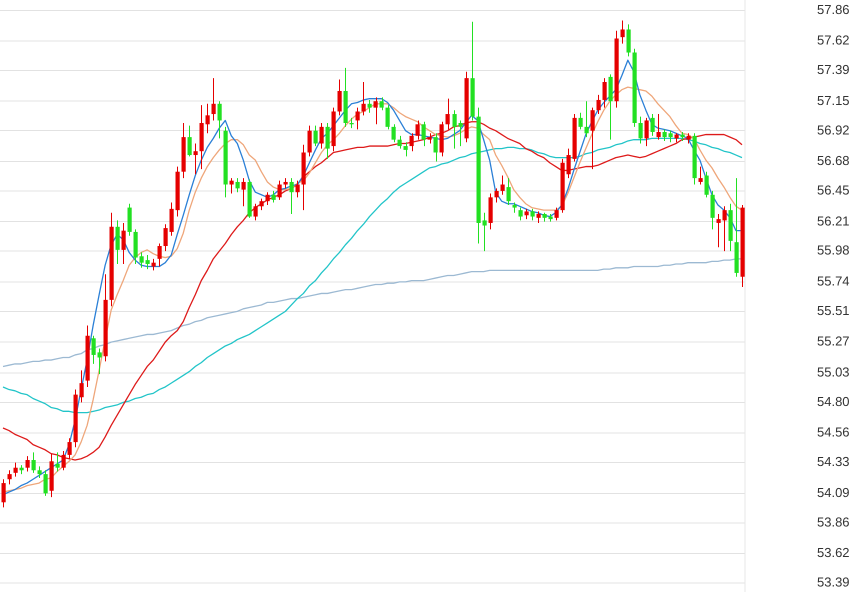 This screenshot has width=860, height=592. Describe the element at coordinates (833, 522) in the screenshot. I see `y-tick-label: 53.86` at that location.